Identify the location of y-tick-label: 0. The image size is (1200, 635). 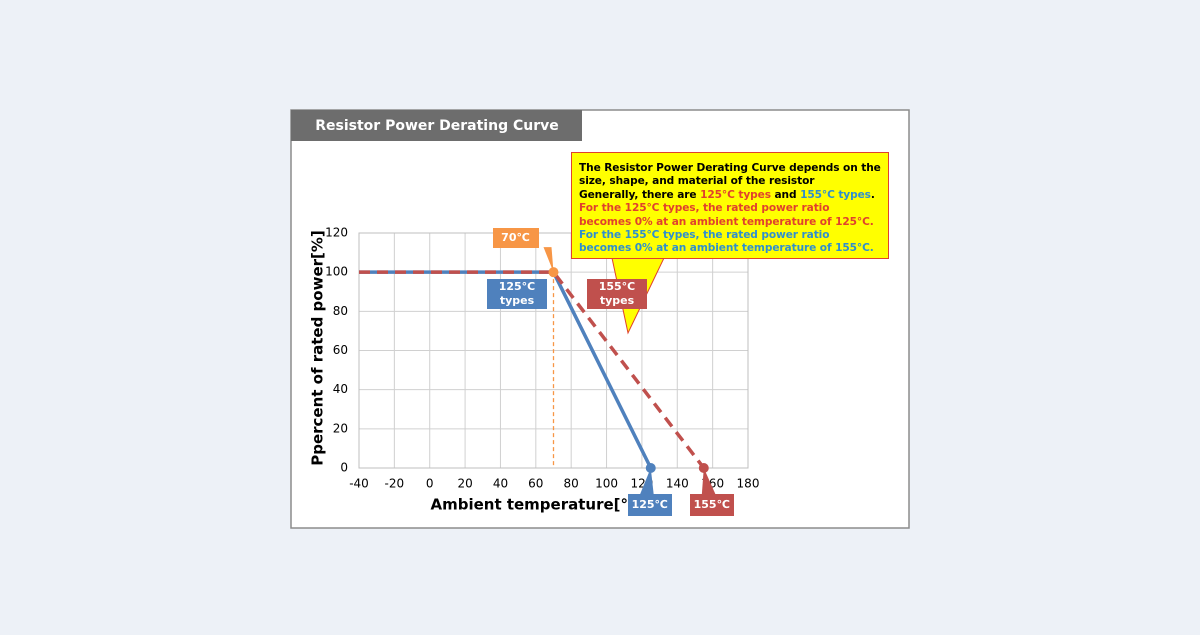
(344, 468).